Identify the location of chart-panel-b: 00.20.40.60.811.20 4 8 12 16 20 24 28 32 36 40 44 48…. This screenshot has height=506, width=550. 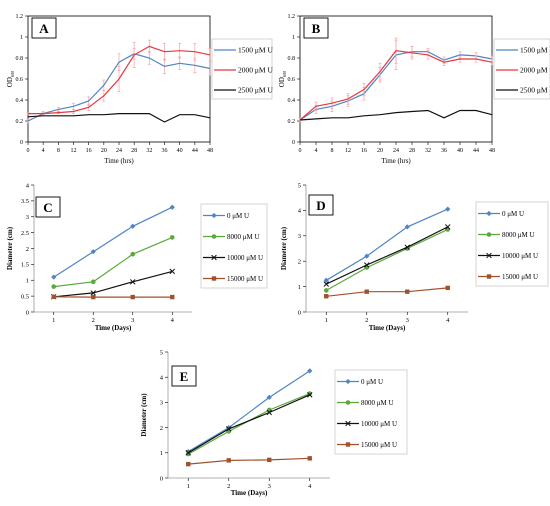
(414, 89).